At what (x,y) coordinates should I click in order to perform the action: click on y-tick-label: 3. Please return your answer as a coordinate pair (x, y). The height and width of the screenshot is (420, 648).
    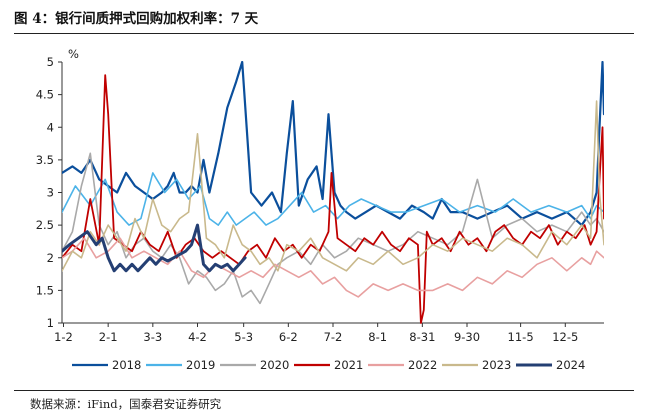
    Looking at the image, I should click on (50, 193).